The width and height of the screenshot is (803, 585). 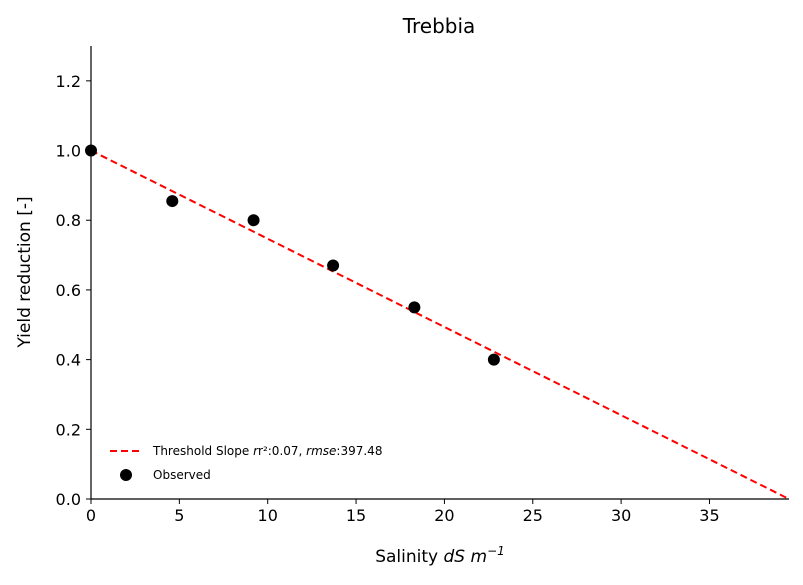 I want to click on y-tick-label: 0.0, so click(x=68, y=499).